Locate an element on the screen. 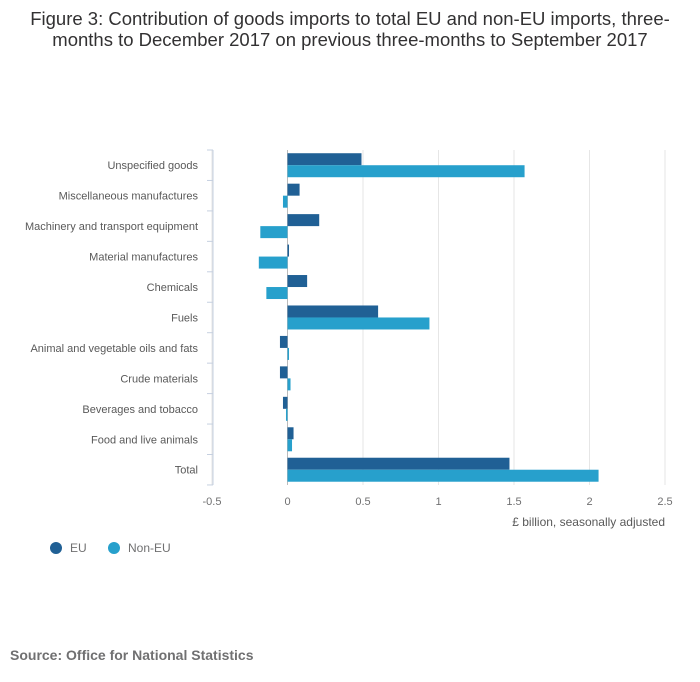  x-tick-label: 2 is located at coordinates (589, 502).